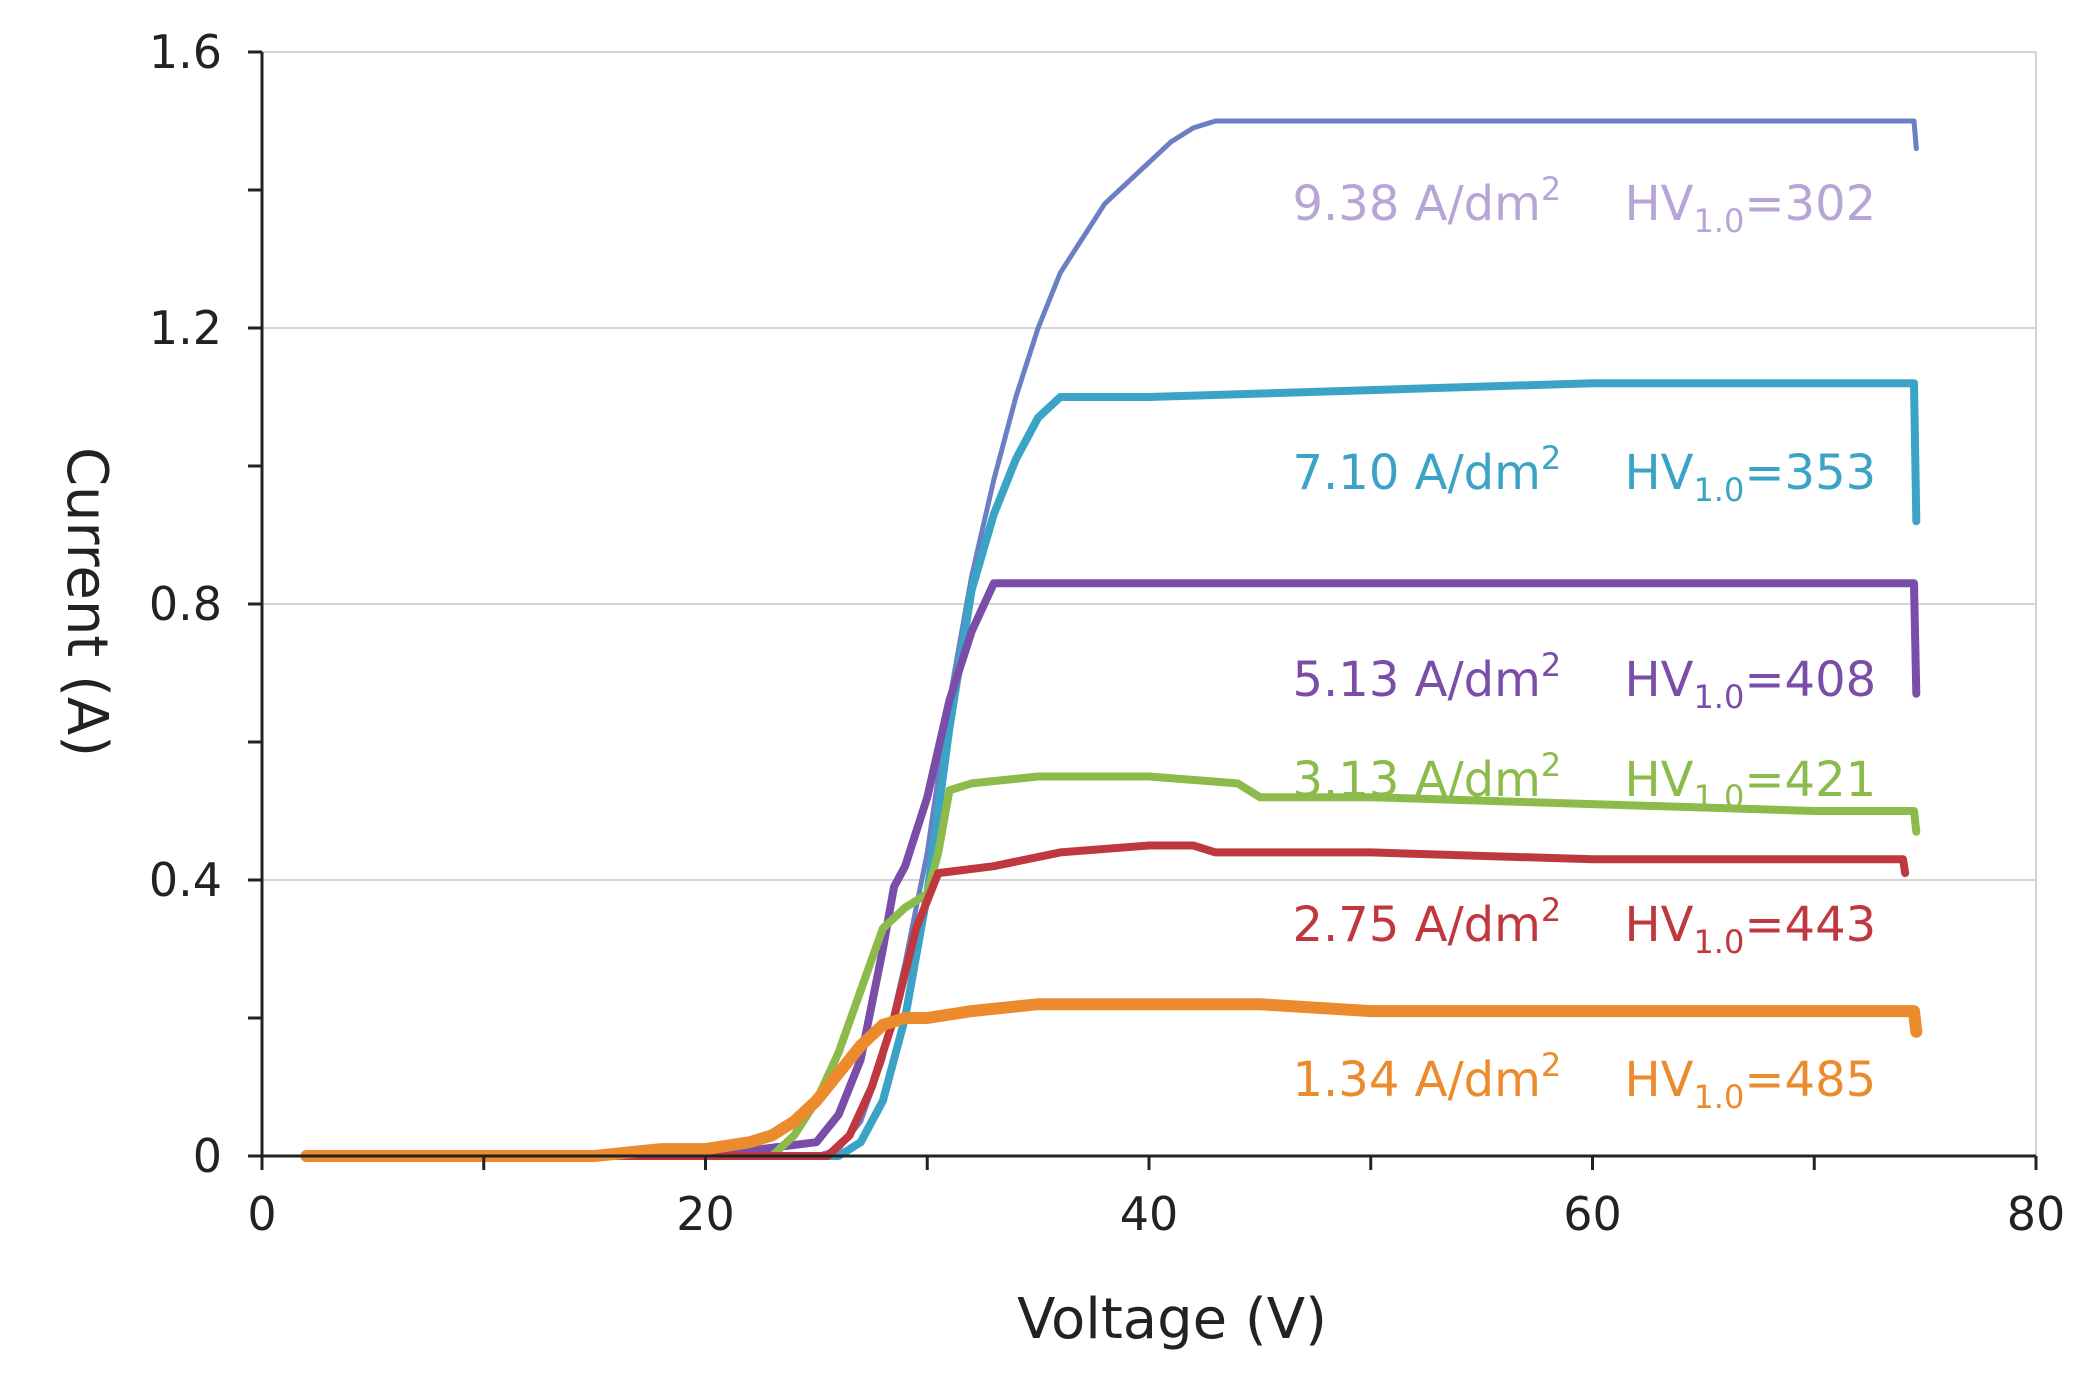 The height and width of the screenshot is (1375, 2078). What do you see at coordinates (207, 1156) in the screenshot?
I see `y-tick-label: 0` at bounding box center [207, 1156].